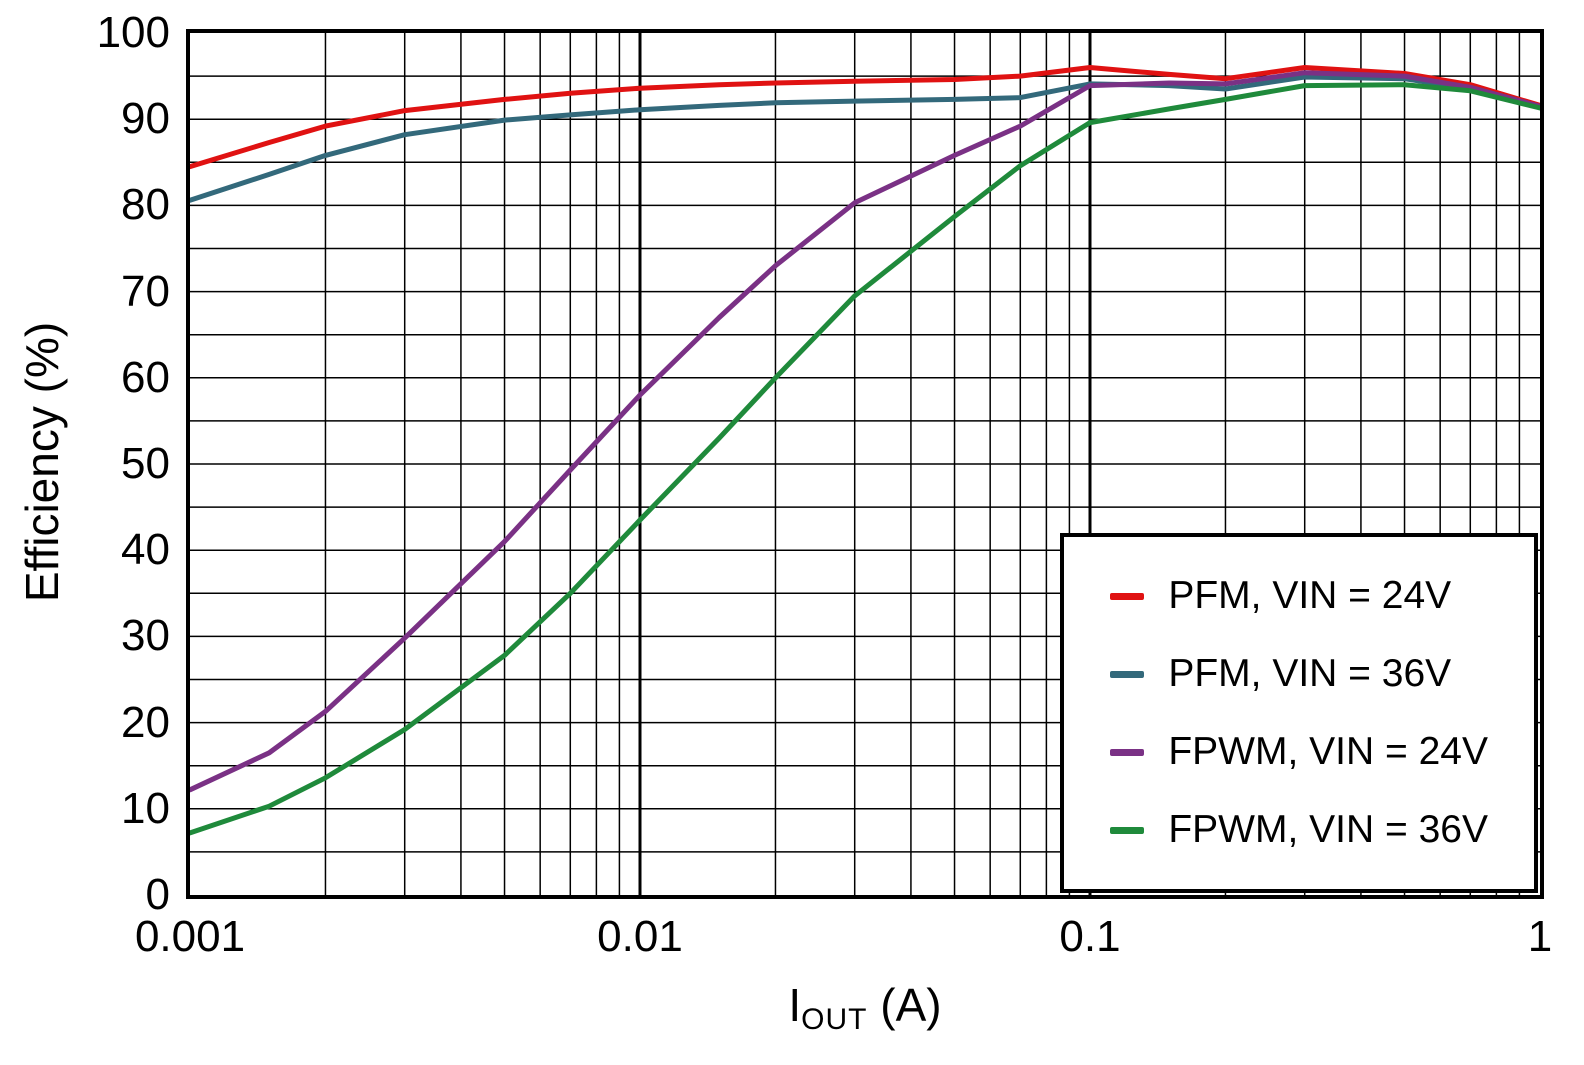  I want to click on legend-item: PFM, VIN = 24V, so click(1299, 596).